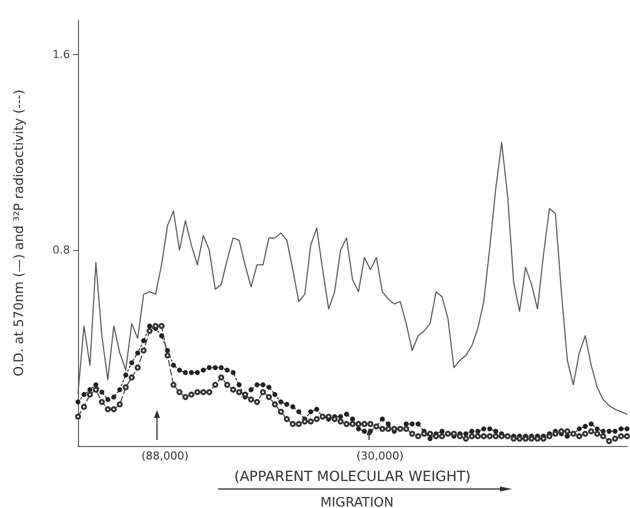 The image size is (630, 508). Describe the element at coordinates (357, 502) in the screenshot. I see `text: MIGRATION` at that location.